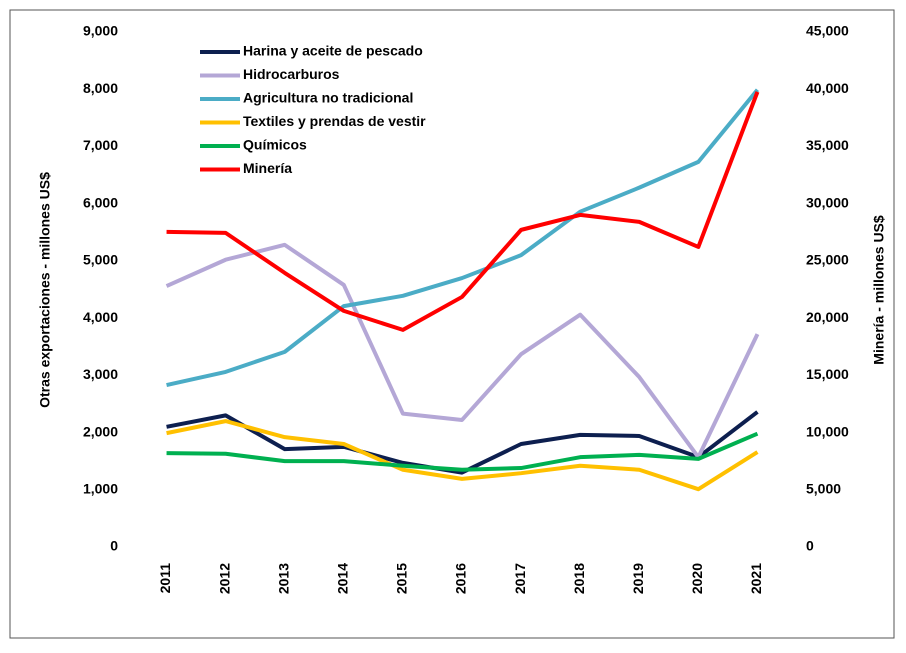 The height and width of the screenshot is (653, 906). What do you see at coordinates (810, 546) in the screenshot?
I see `y2-tick-label: 0` at bounding box center [810, 546].